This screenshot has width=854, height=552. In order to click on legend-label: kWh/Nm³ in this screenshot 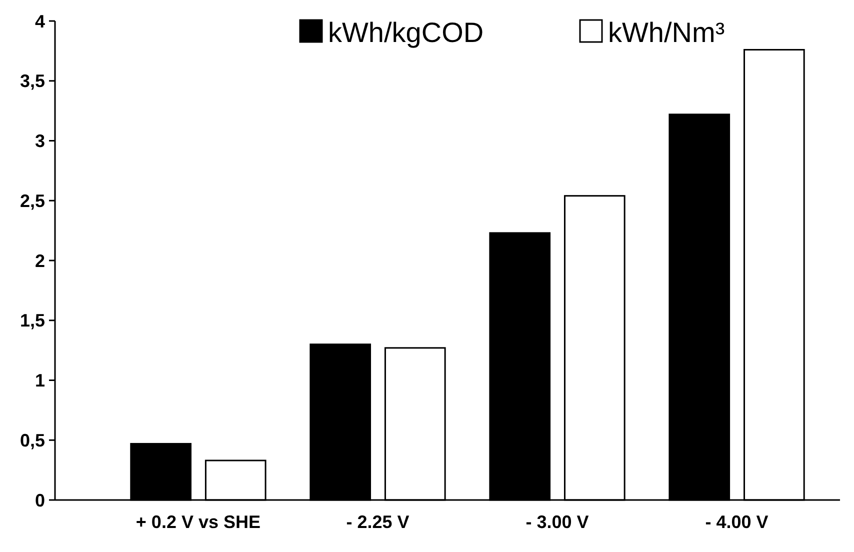, I will do `click(666, 32)`.